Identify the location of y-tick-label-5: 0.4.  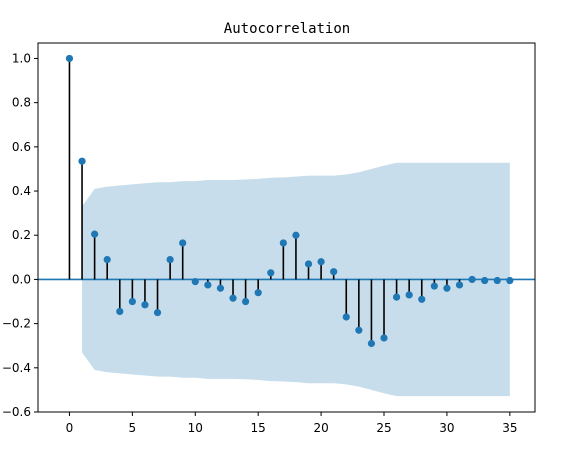
(21, 191).